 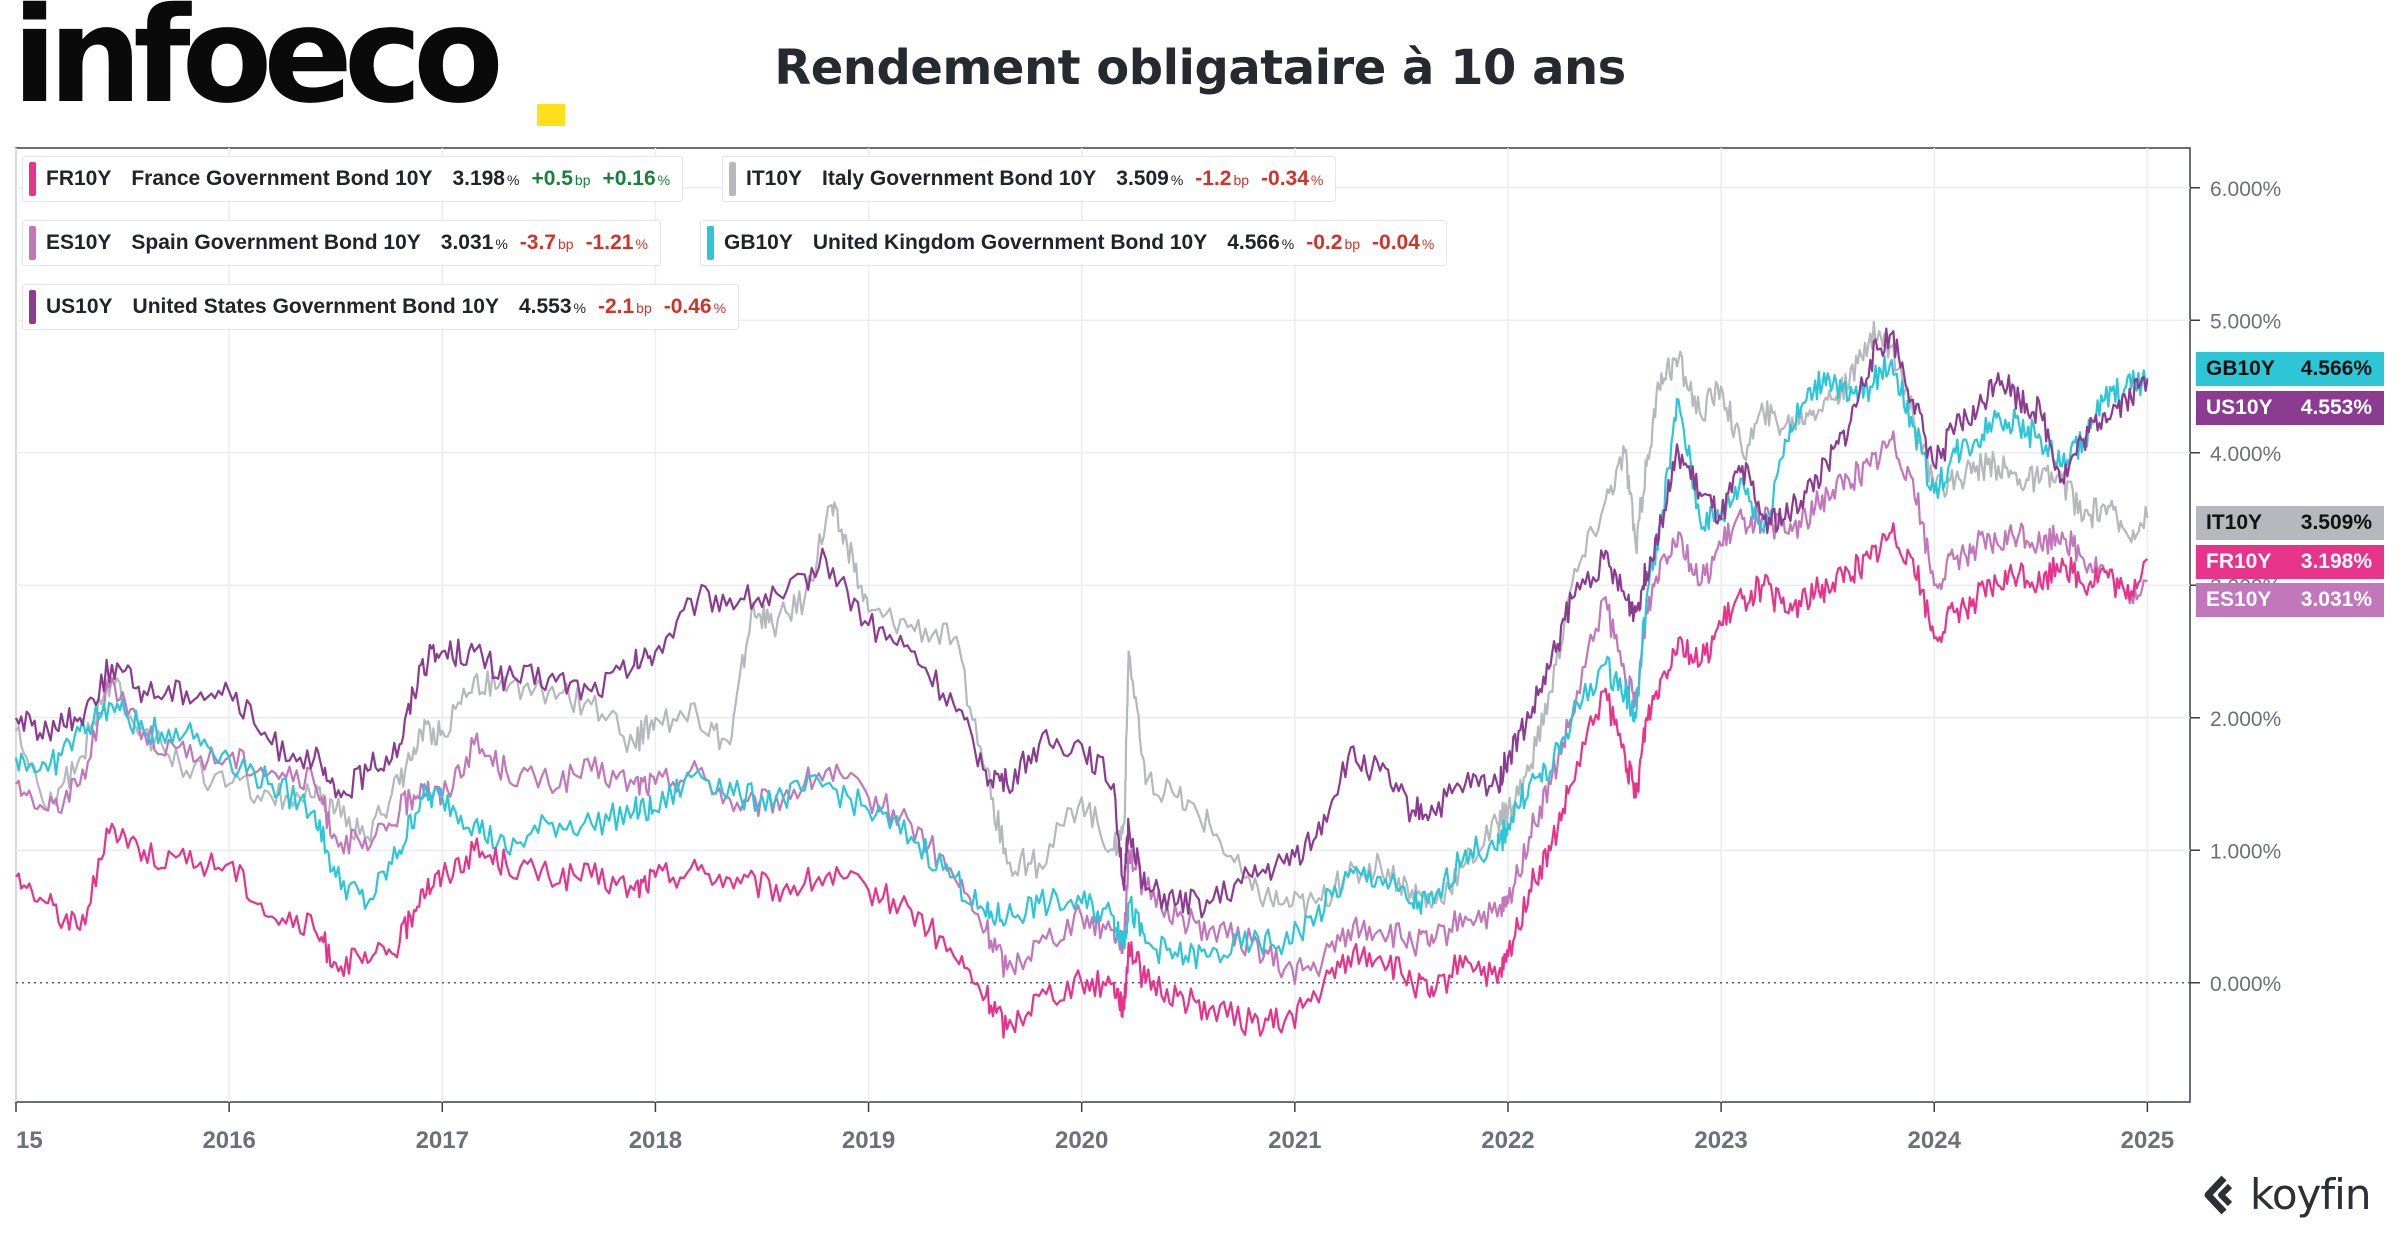 What do you see at coordinates (868, 1140) in the screenshot?
I see `x-tick-label: 2019` at bounding box center [868, 1140].